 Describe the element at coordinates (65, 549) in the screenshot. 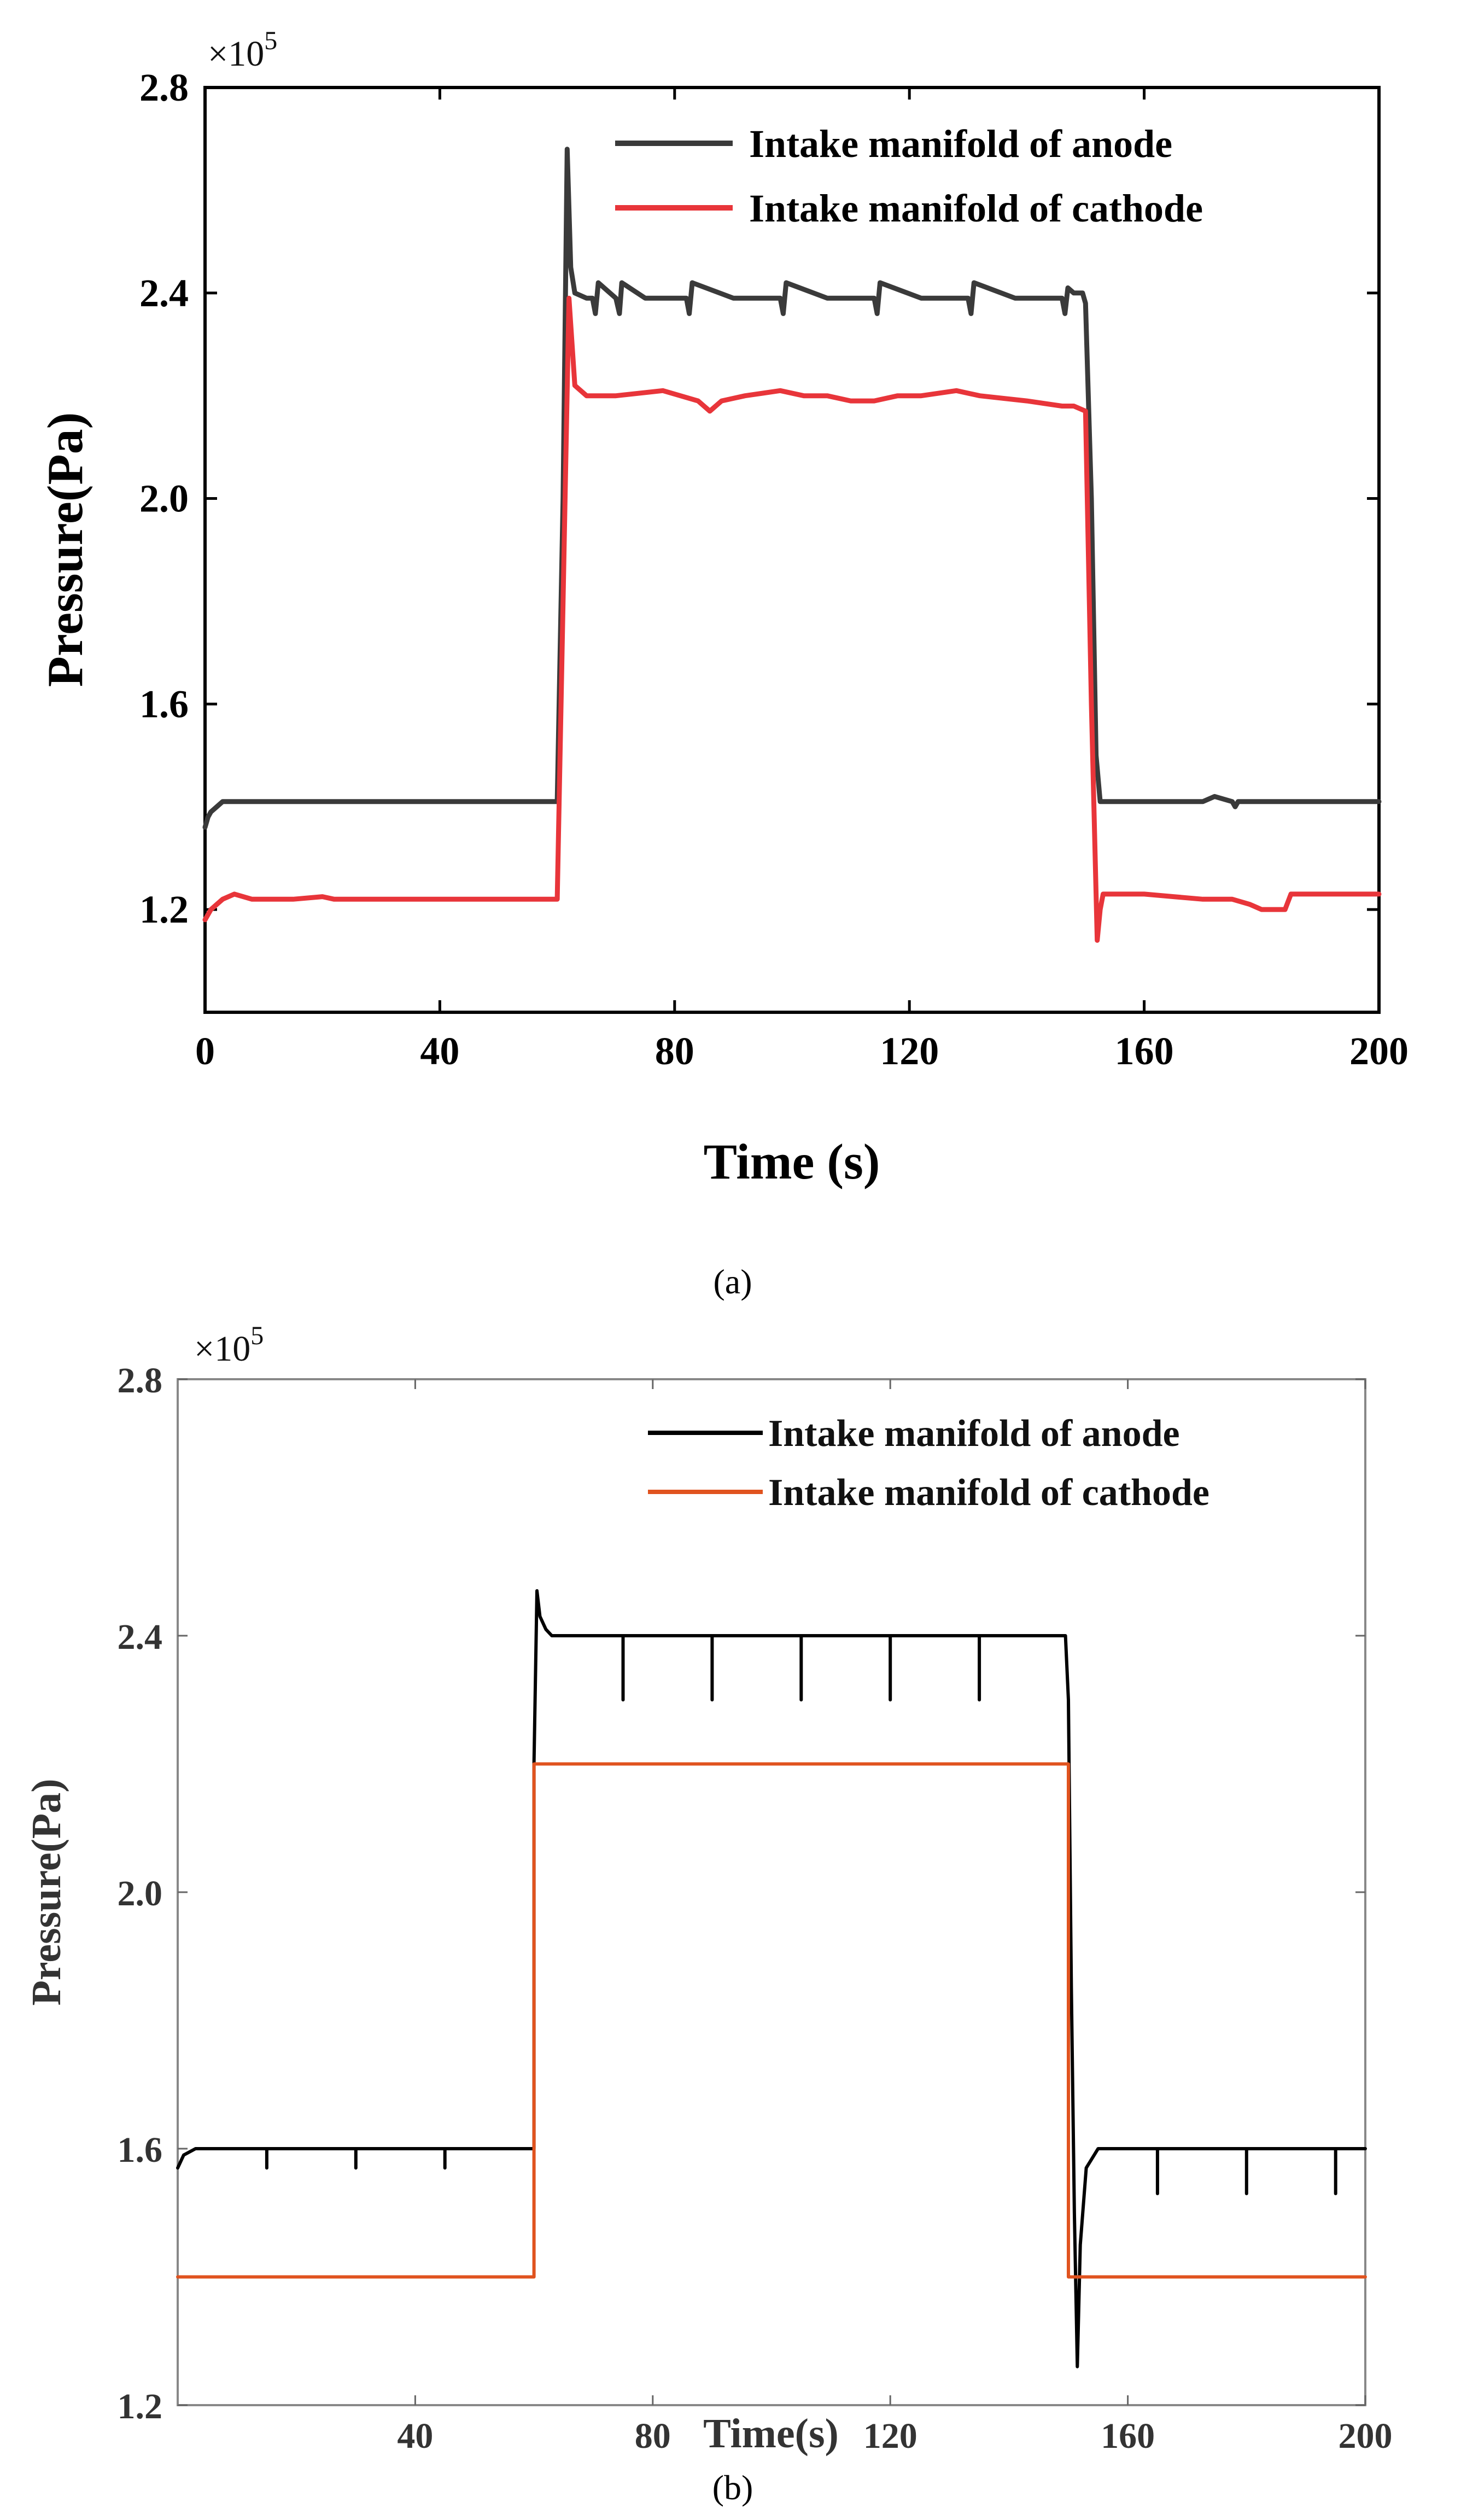

I see `y-axis-title-a: Pressure(Pa)` at that location.